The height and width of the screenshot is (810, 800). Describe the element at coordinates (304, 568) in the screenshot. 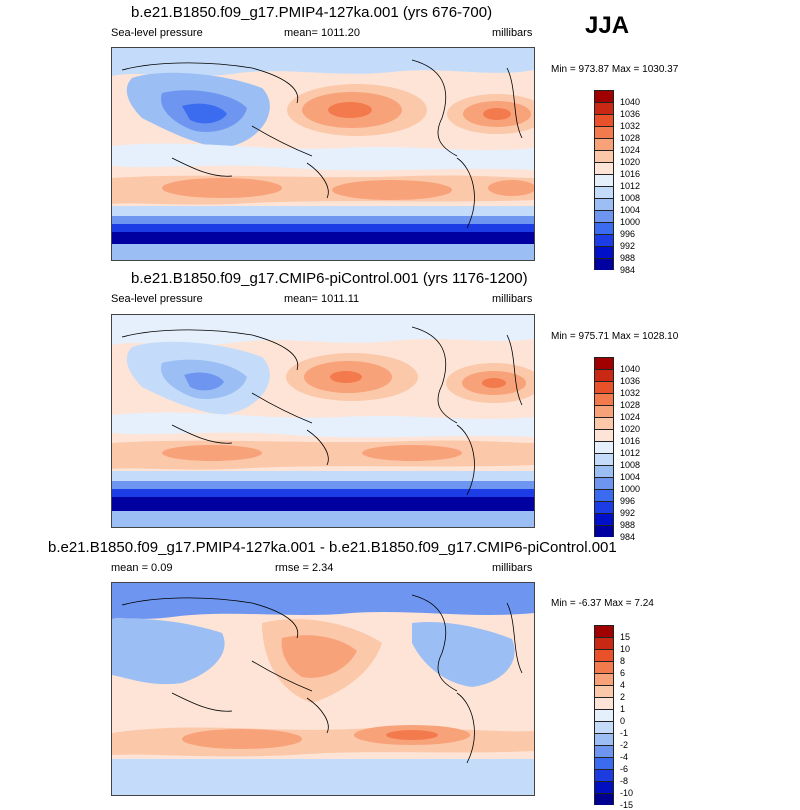

I see `panel-3-rmse-label: rmse = 2.34` at that location.